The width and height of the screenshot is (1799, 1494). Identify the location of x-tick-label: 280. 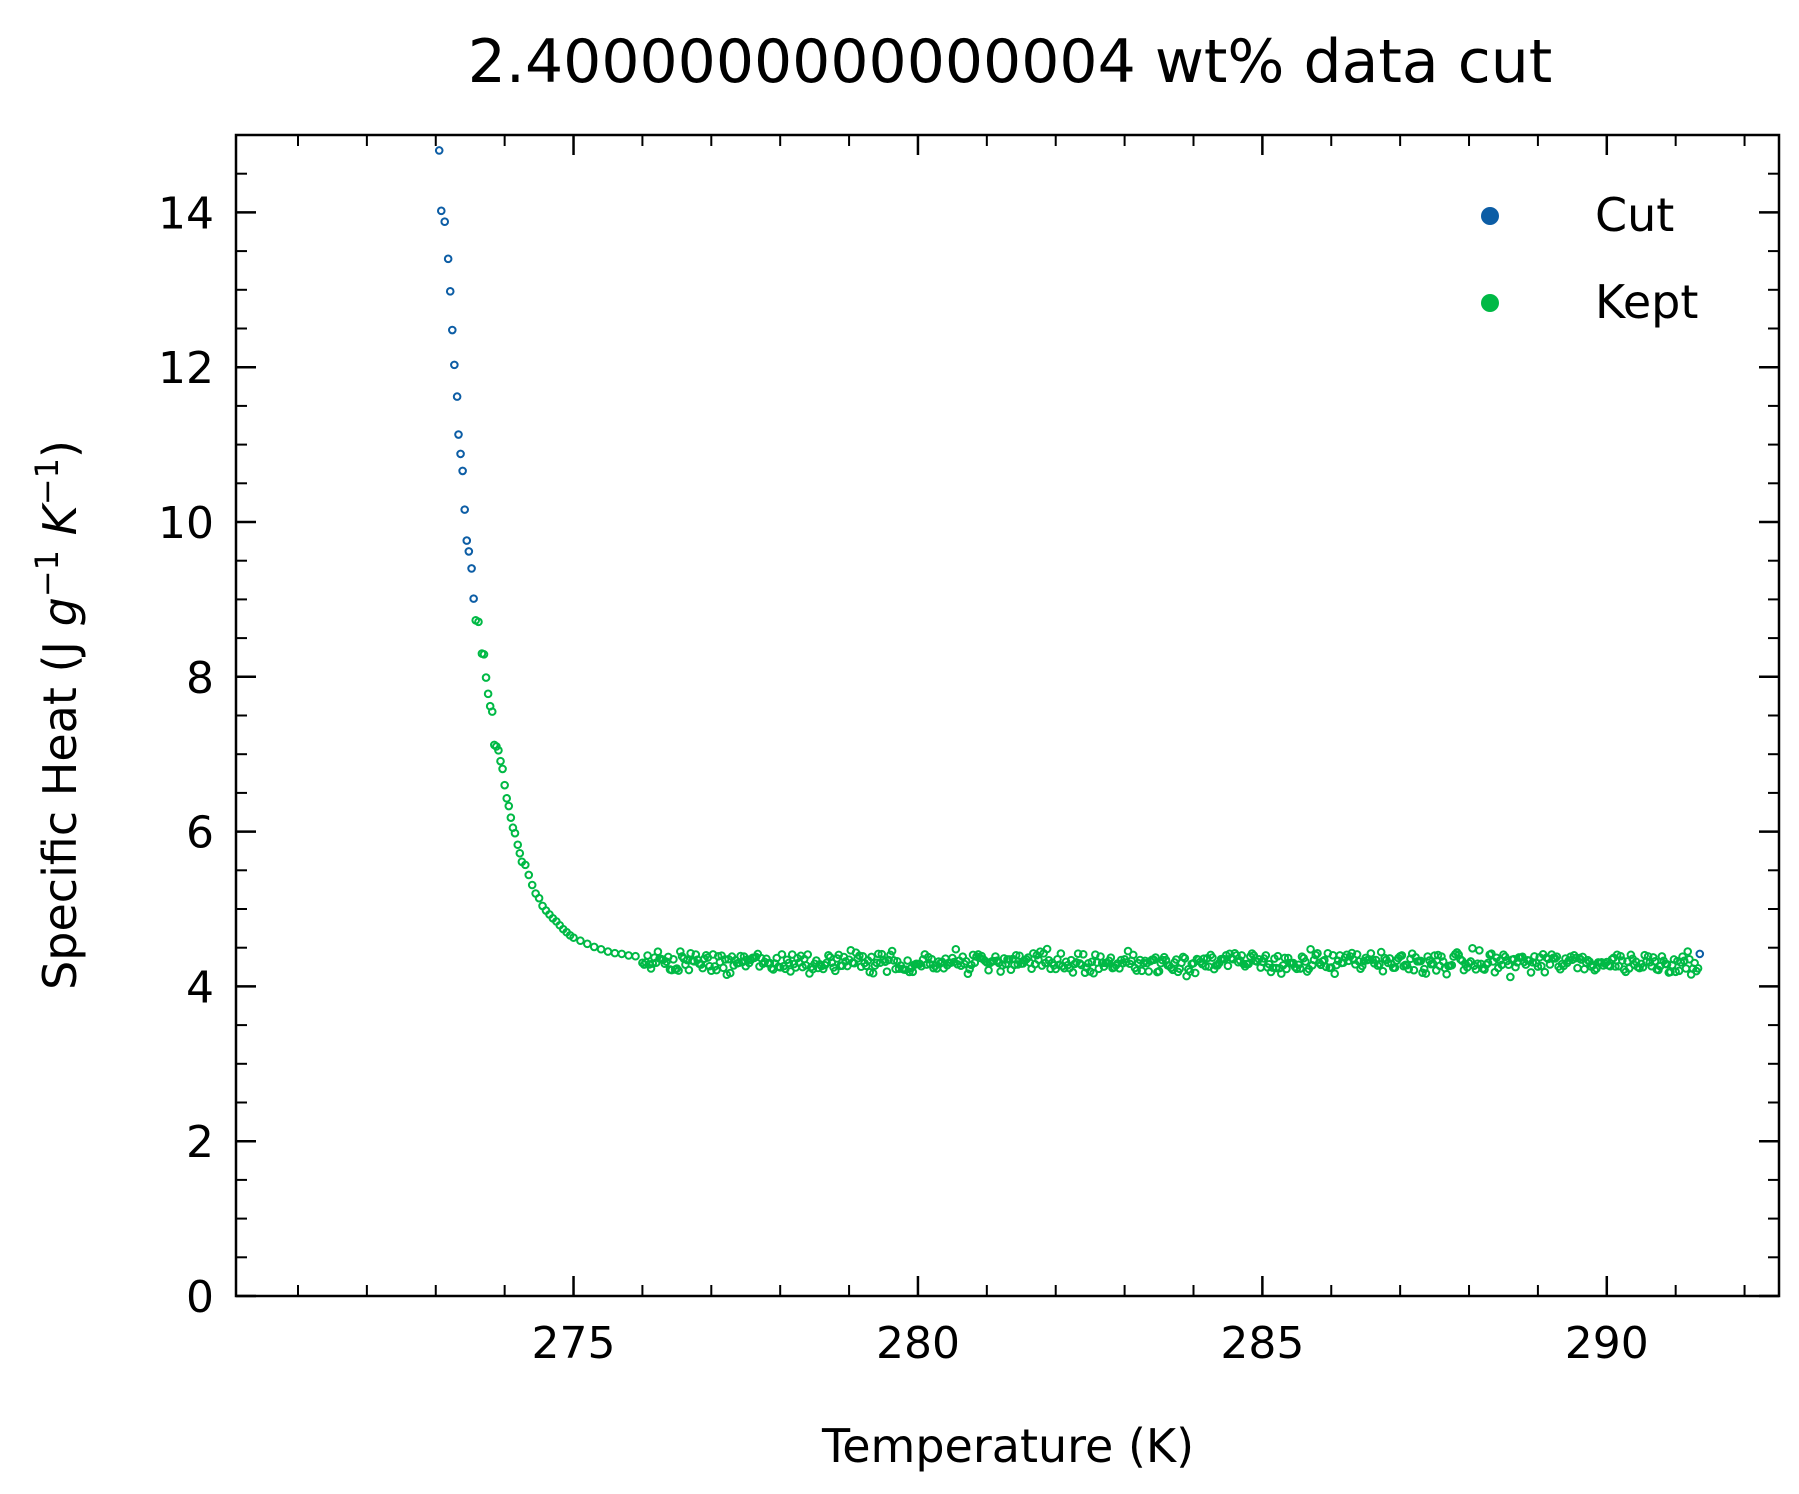
(918, 1343).